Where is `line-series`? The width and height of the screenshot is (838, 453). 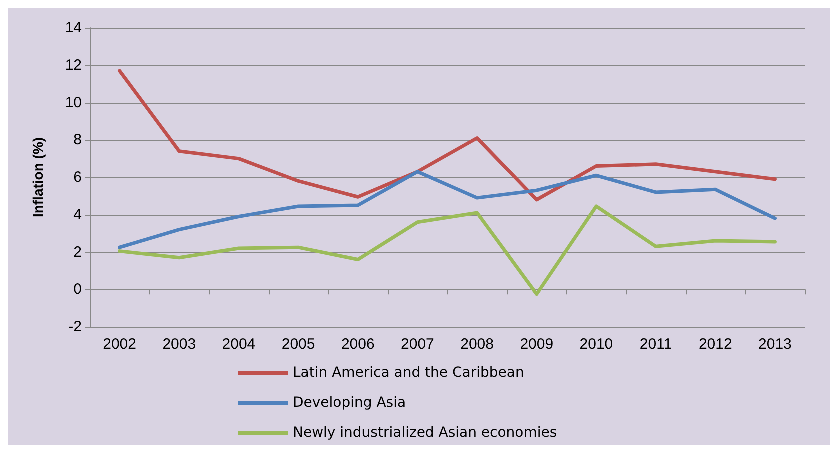 line-series is located at coordinates (447, 210).